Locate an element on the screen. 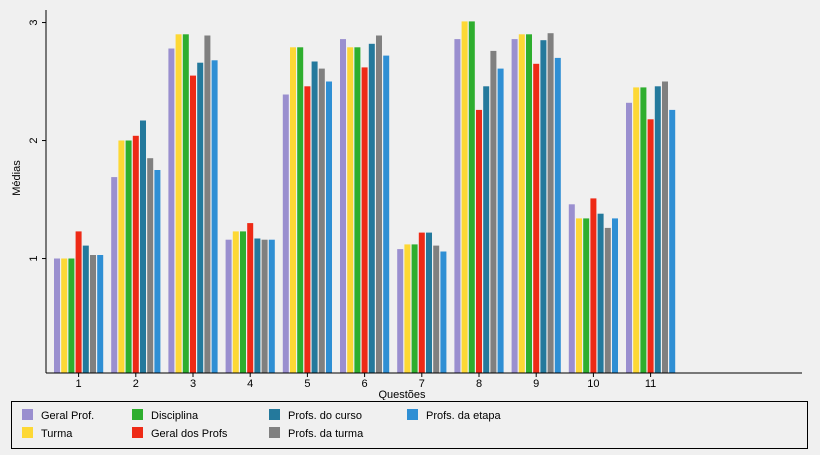  x-tick-label: 3 is located at coordinates (193, 384).